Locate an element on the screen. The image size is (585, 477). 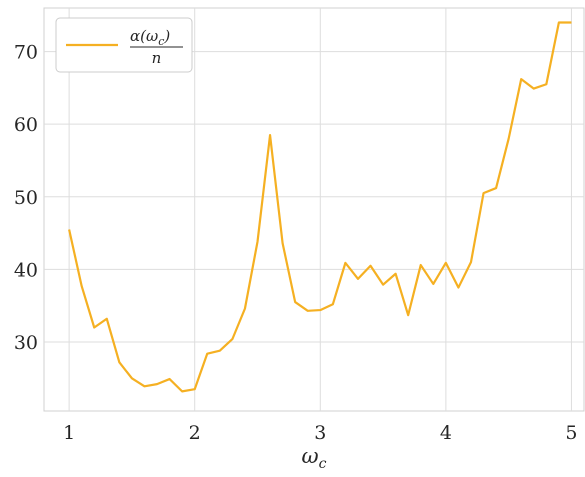
x-axis-label-main: ω is located at coordinates (310, 456).